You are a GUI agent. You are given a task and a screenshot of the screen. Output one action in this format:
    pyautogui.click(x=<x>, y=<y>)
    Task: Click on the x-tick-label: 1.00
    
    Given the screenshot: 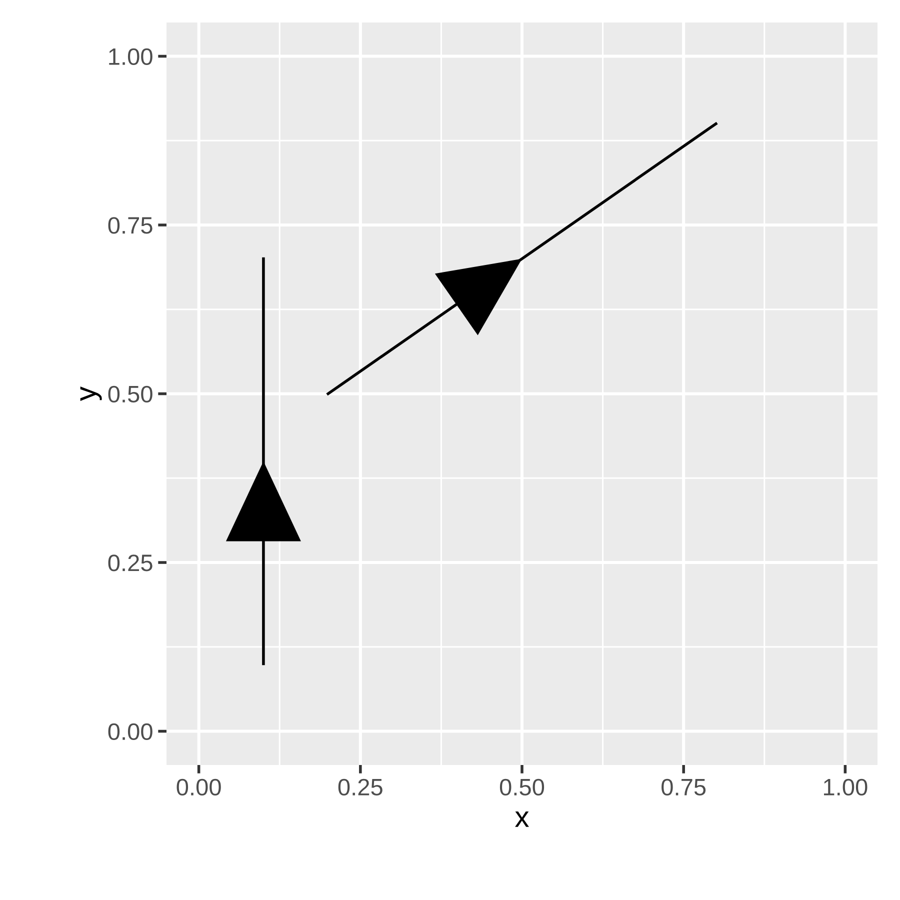 What is the action you would take?
    pyautogui.click(x=846, y=787)
    